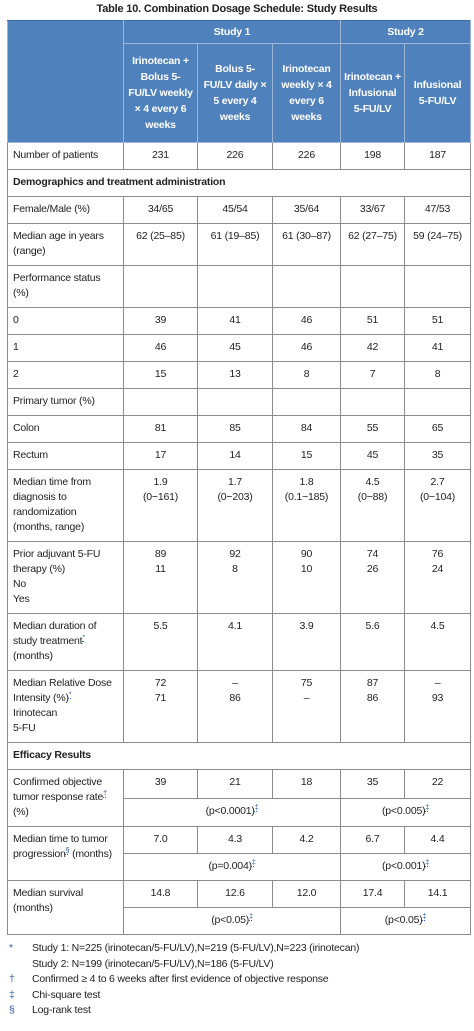 Image resolution: width=474 pixels, height=1031 pixels. I want to click on label-text: 0, so click(16, 320).